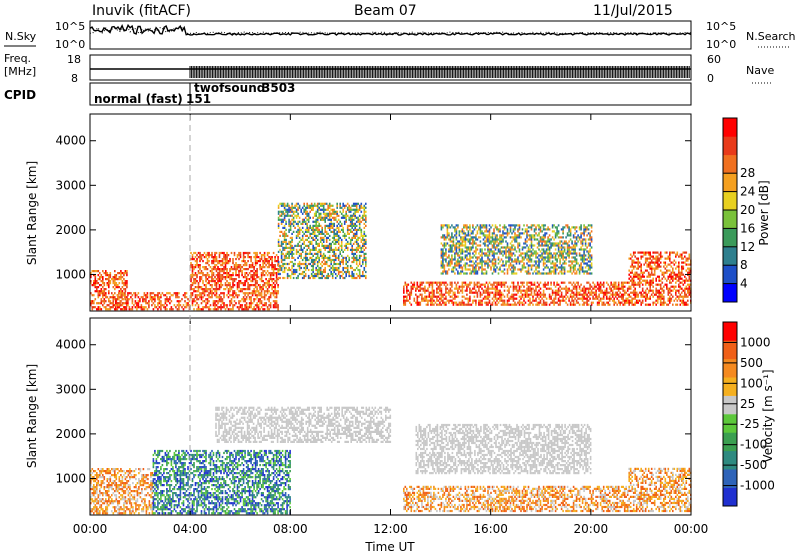 This screenshot has width=800, height=554. What do you see at coordinates (390, 29) in the screenshot?
I see `nsky-series` at bounding box center [390, 29].